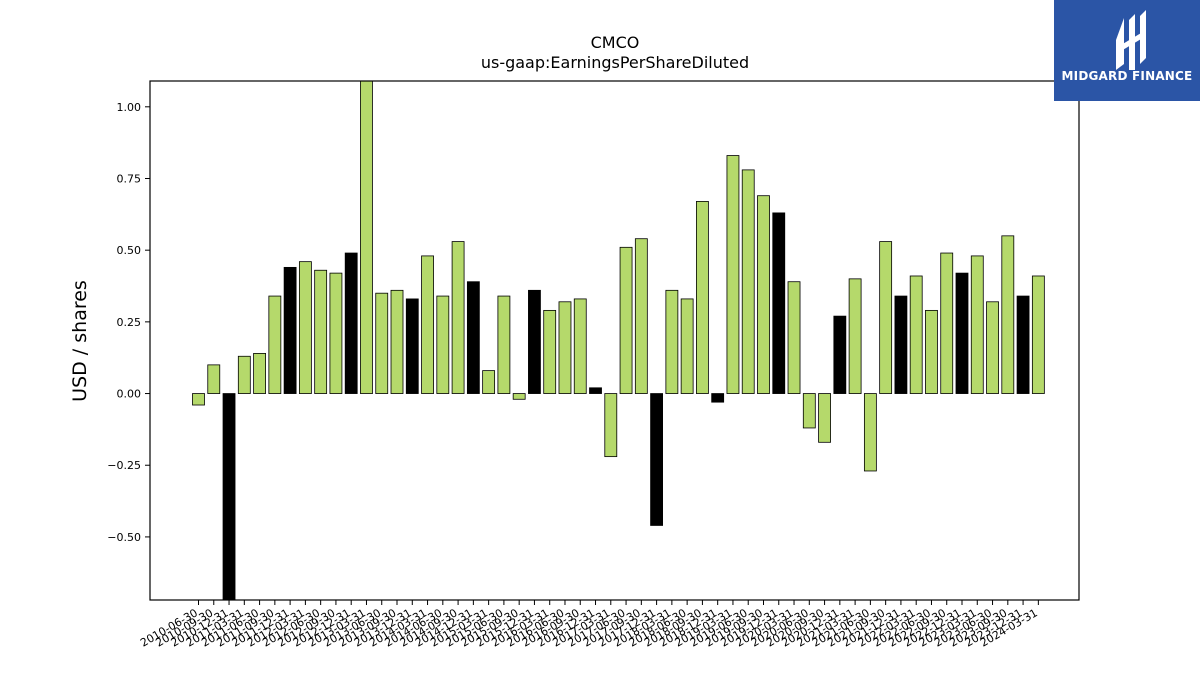 The image size is (1200, 675). I want to click on brand-logo: MIDGARD FINANCE, so click(1127, 50).